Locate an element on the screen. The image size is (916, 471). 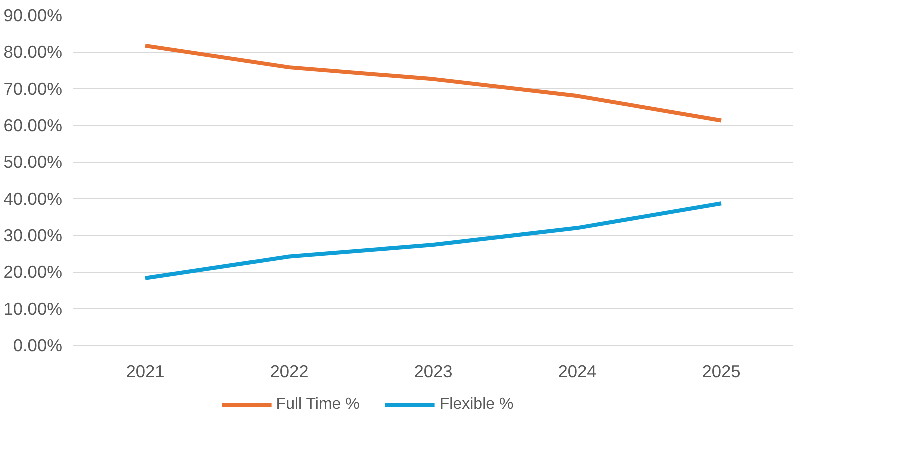
y-tick-label: 10.00% is located at coordinates (33, 308).